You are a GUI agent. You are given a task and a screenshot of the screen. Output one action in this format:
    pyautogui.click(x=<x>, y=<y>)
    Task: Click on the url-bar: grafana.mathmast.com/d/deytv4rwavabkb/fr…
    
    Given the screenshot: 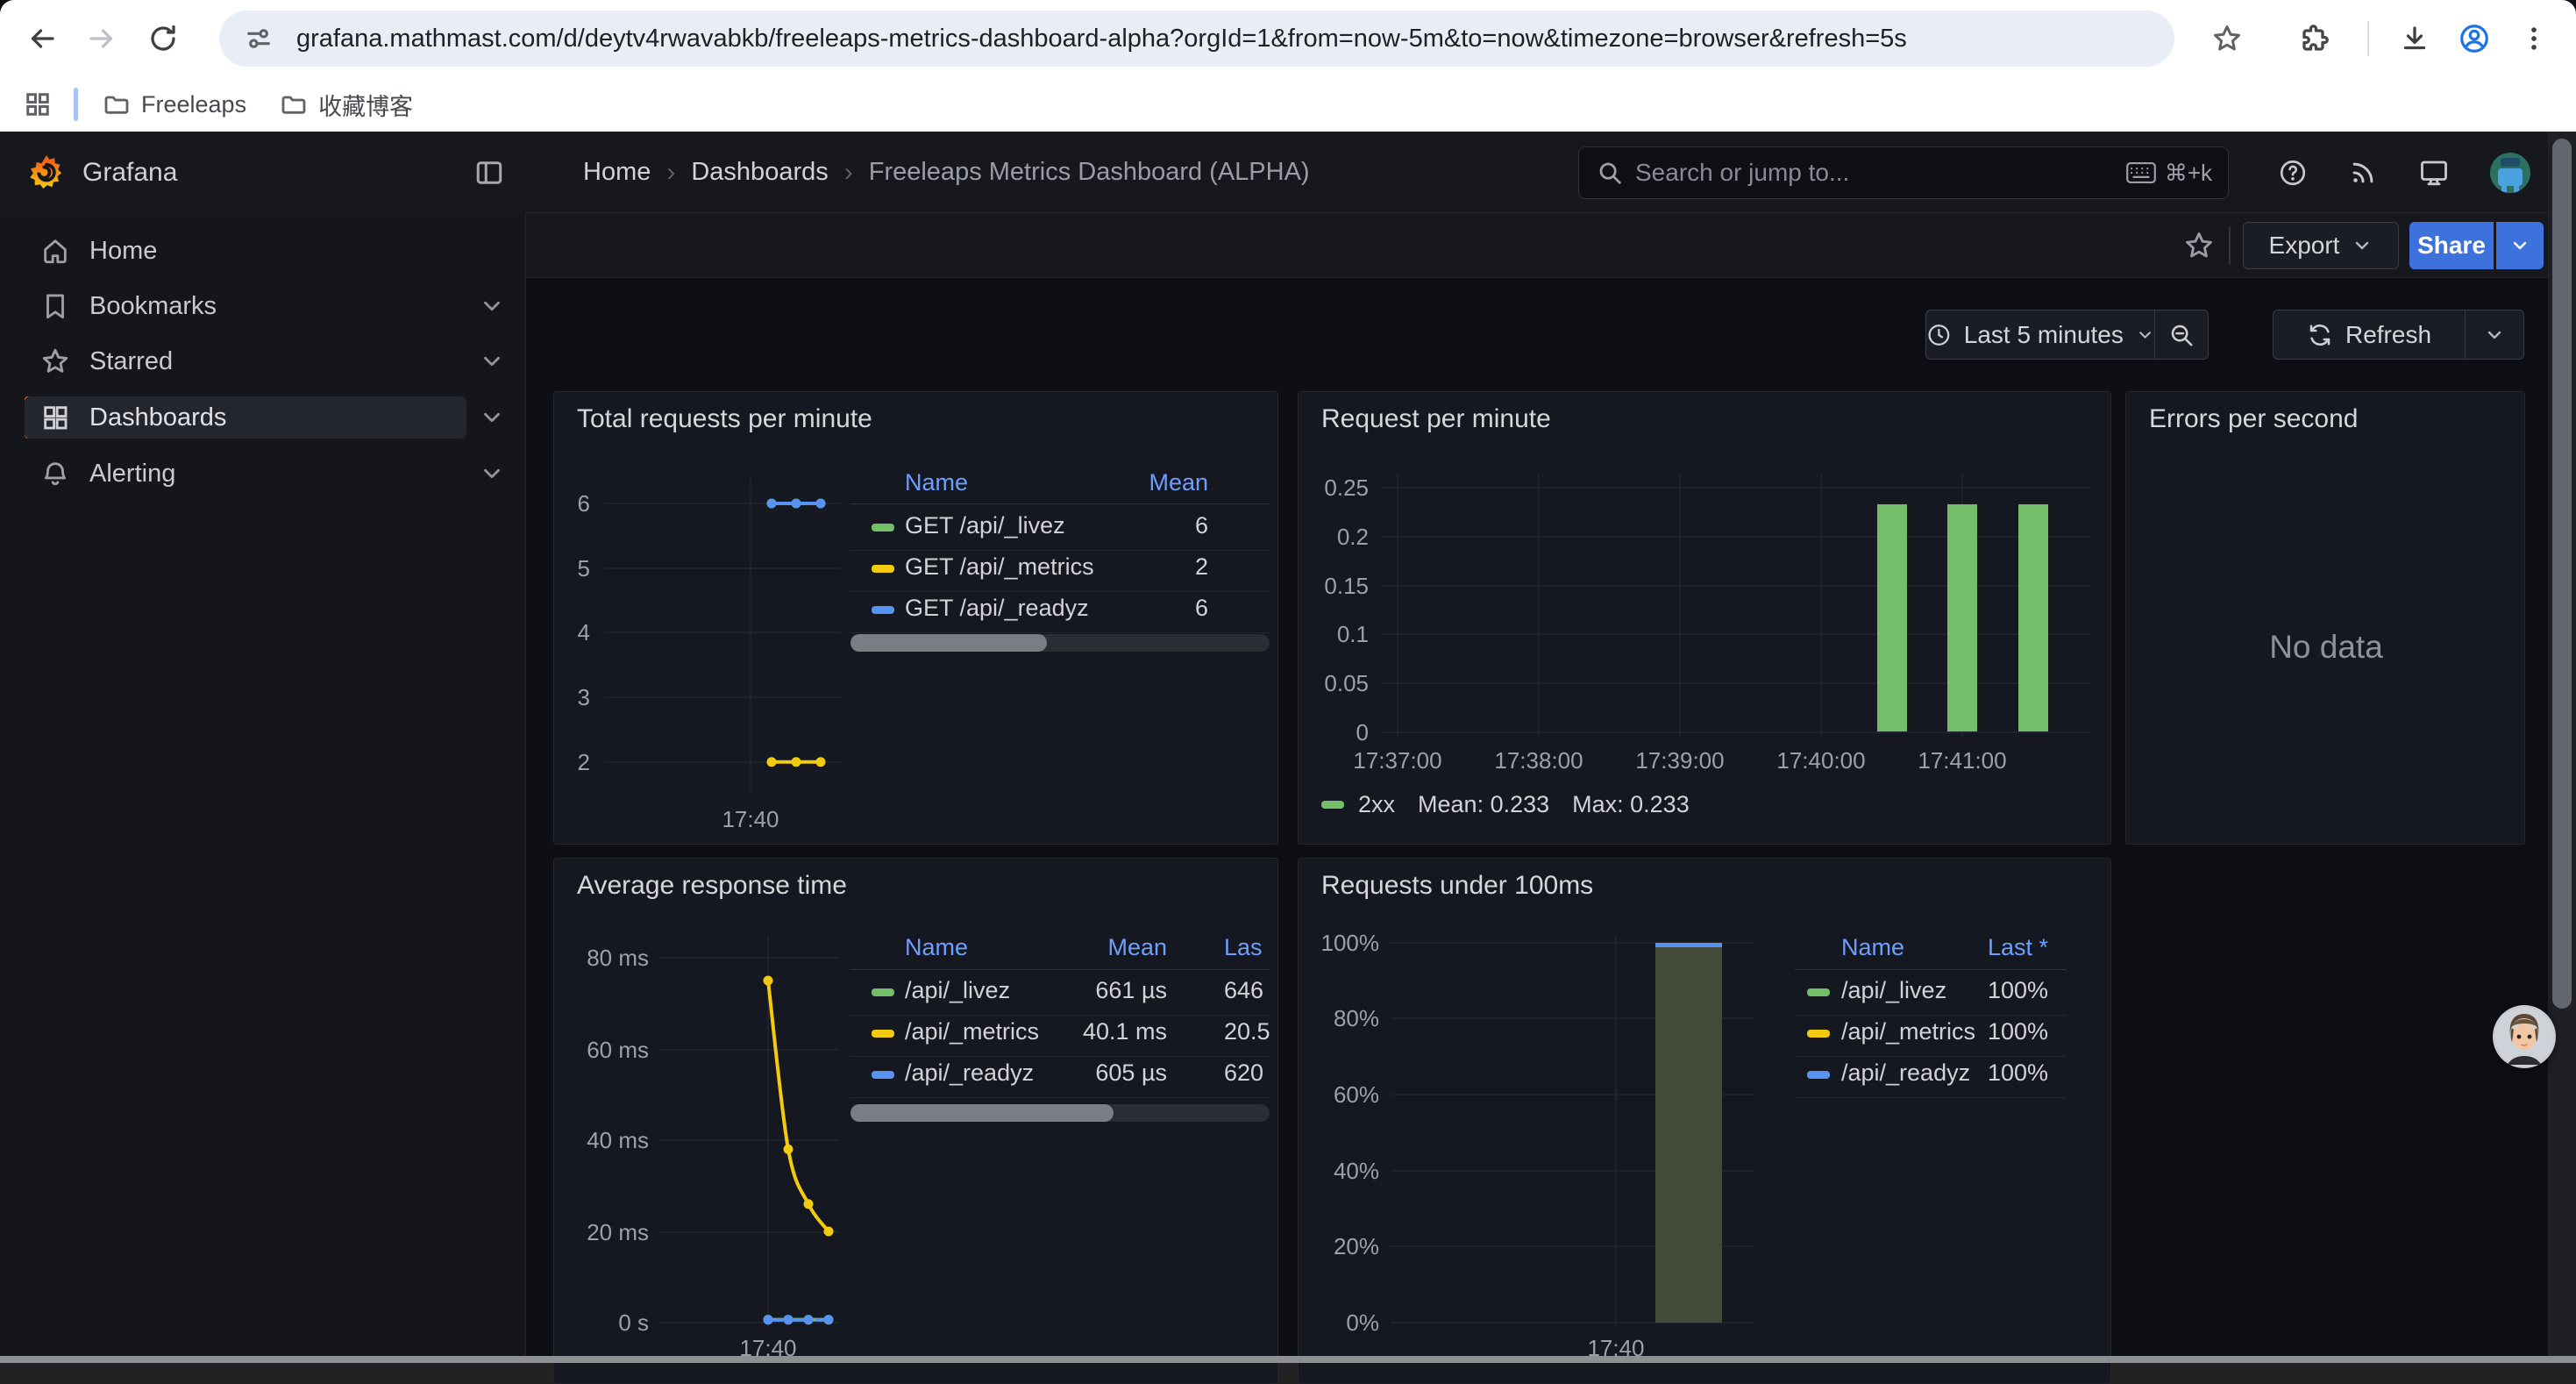 What is the action you would take?
    pyautogui.click(x=1196, y=39)
    